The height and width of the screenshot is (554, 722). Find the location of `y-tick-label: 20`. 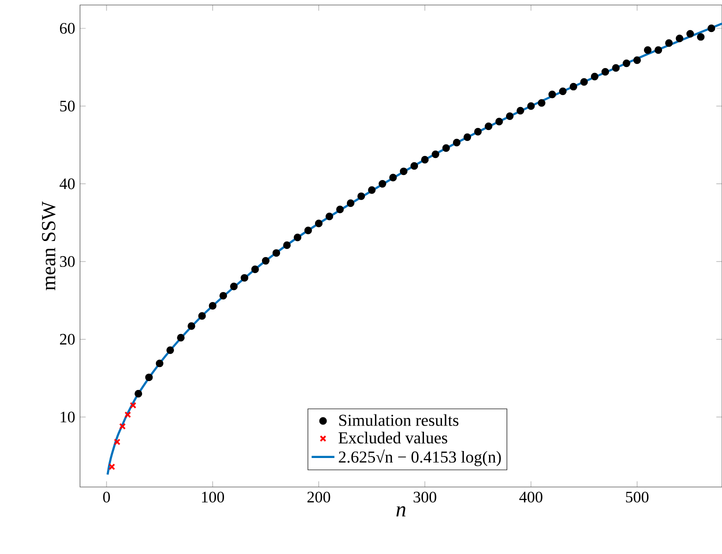

y-tick-label: 20 is located at coordinates (67, 339).